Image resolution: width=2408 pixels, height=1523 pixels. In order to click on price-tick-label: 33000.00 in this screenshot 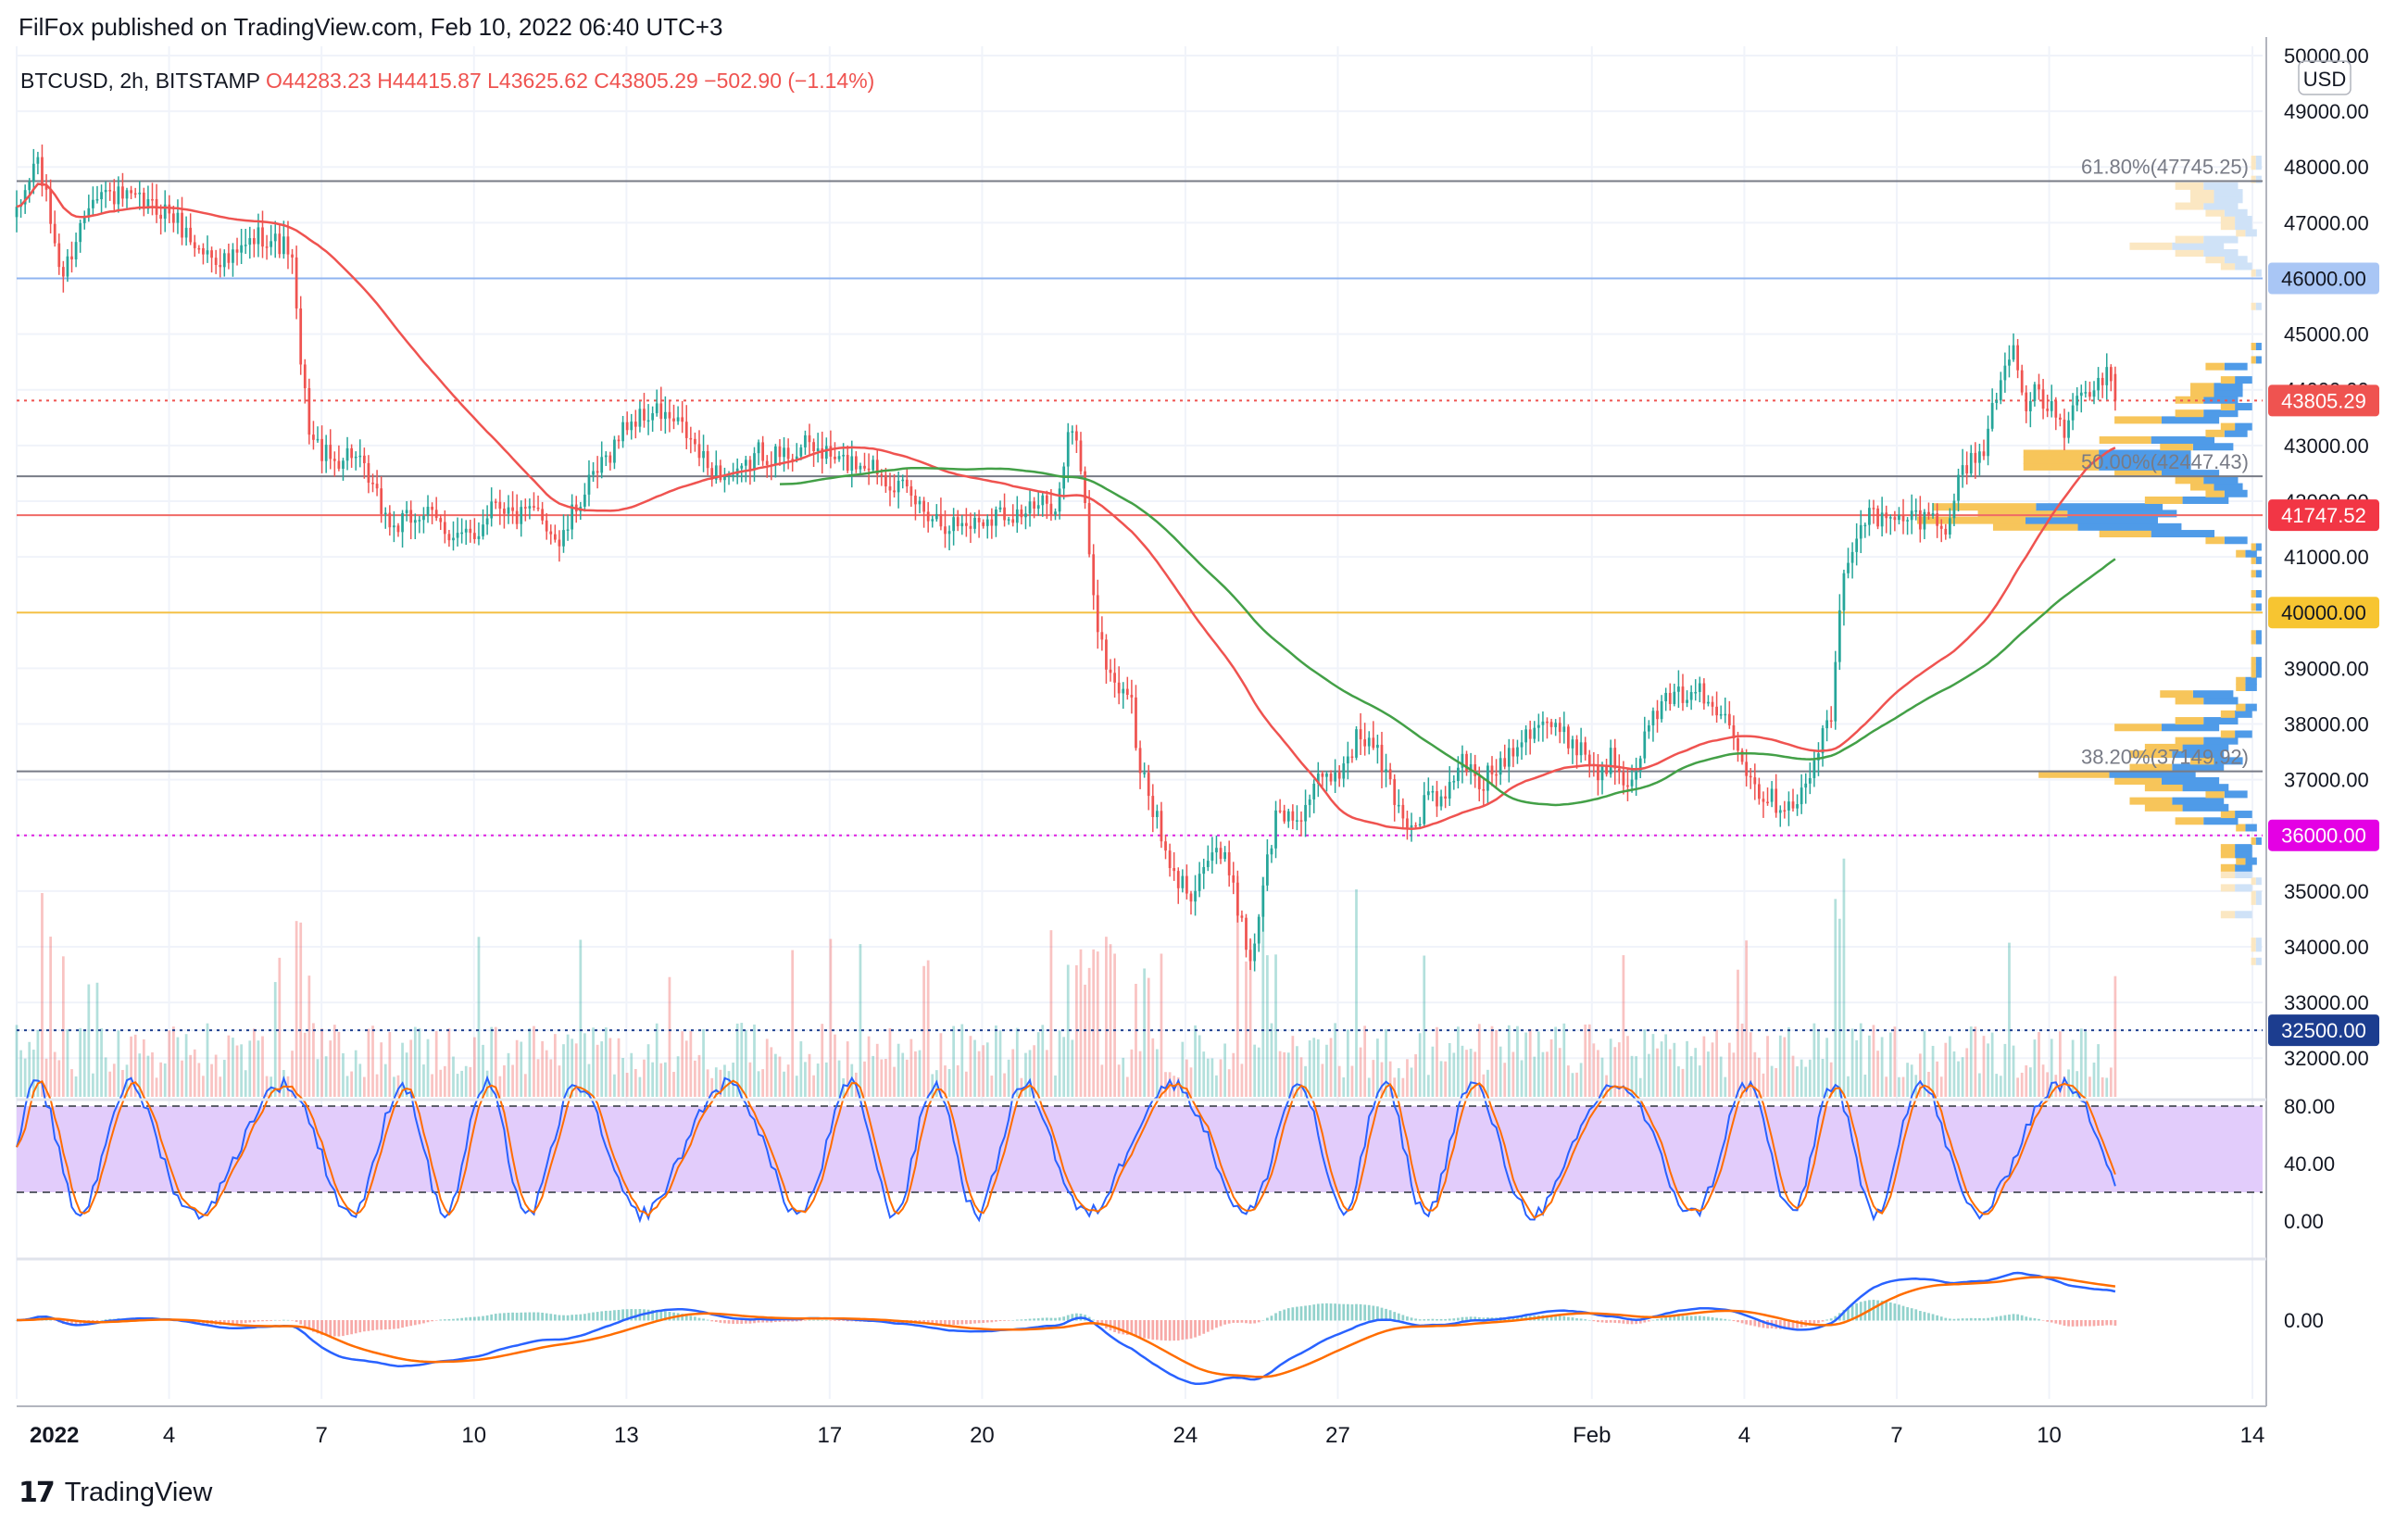, I will do `click(2326, 1002)`.